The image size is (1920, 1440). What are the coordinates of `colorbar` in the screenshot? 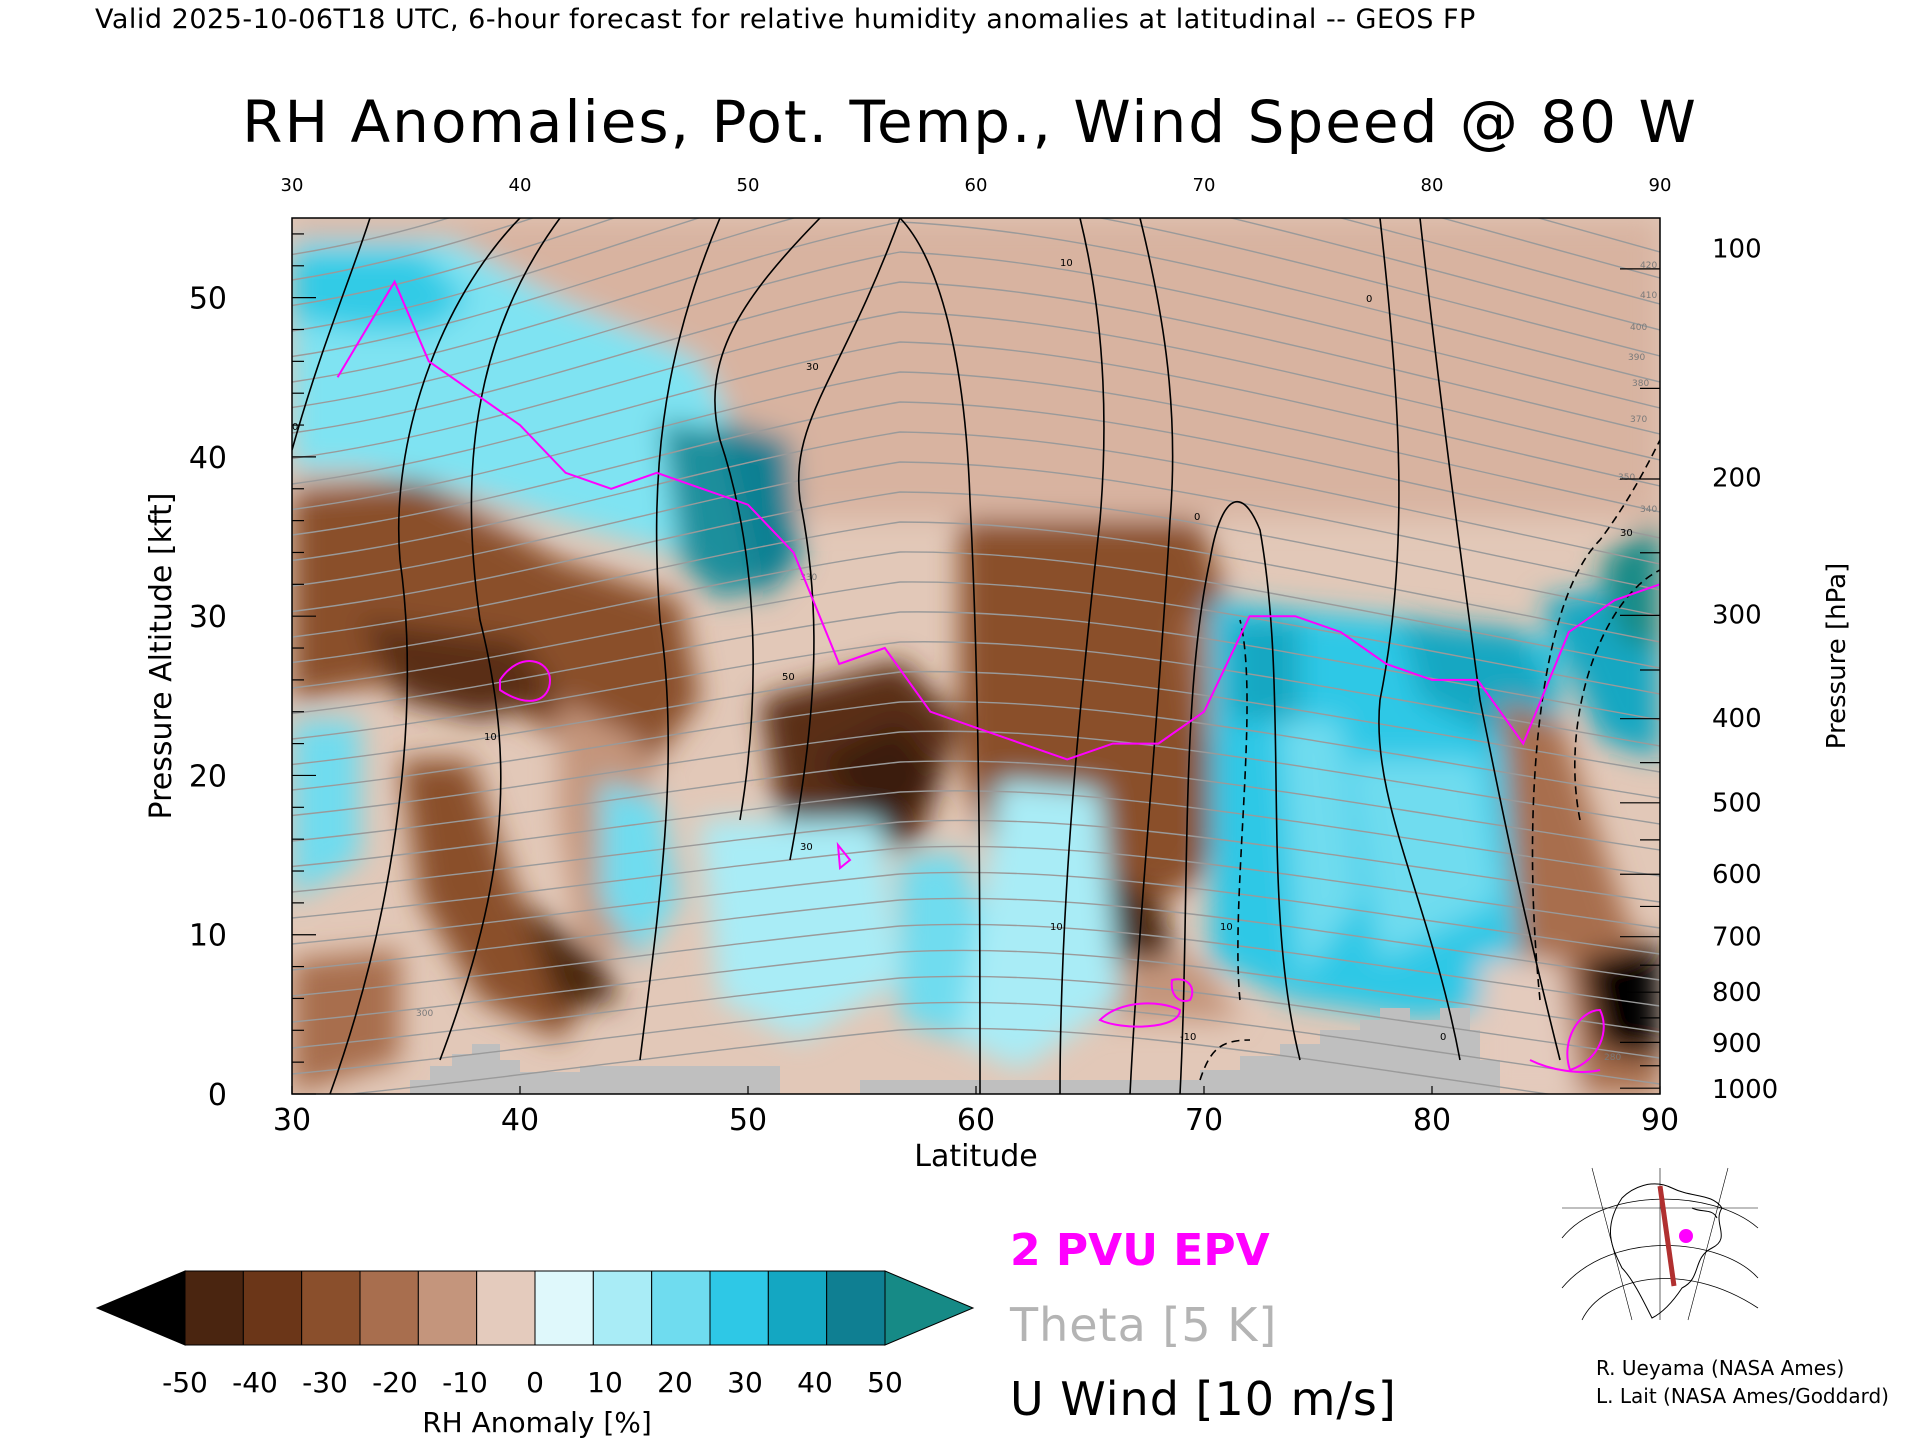 It's located at (535, 1308).